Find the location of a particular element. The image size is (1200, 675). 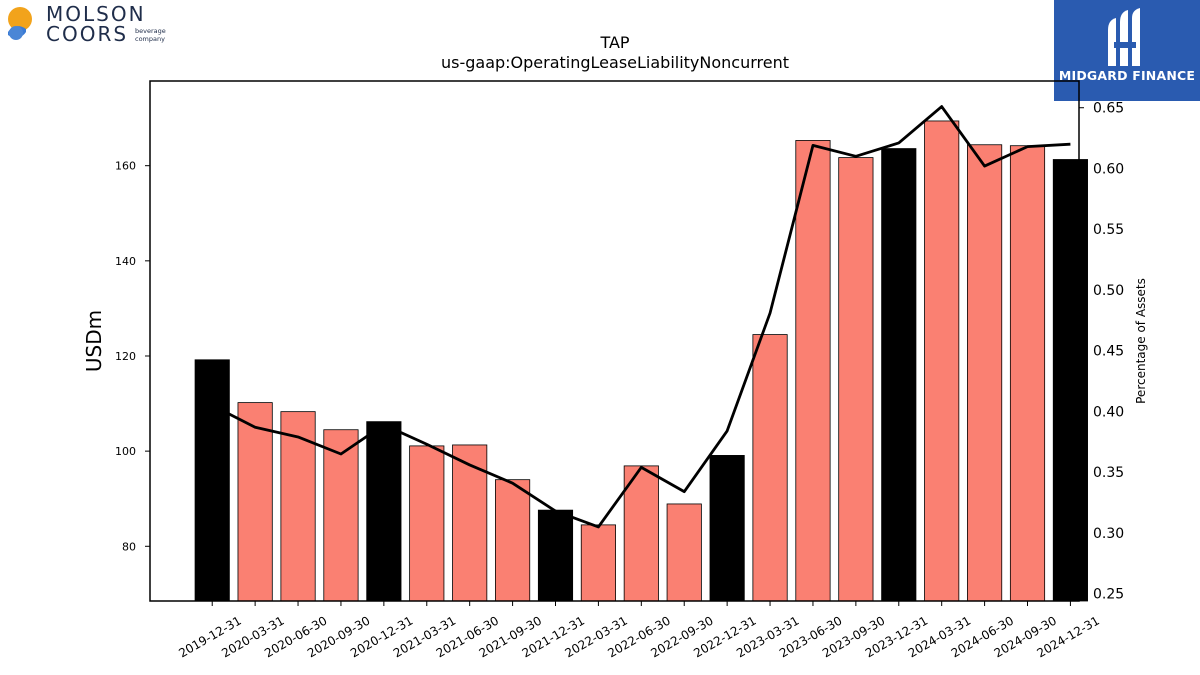

y-axis-left: 80 100 120 140 160 is located at coordinates (132, 356).